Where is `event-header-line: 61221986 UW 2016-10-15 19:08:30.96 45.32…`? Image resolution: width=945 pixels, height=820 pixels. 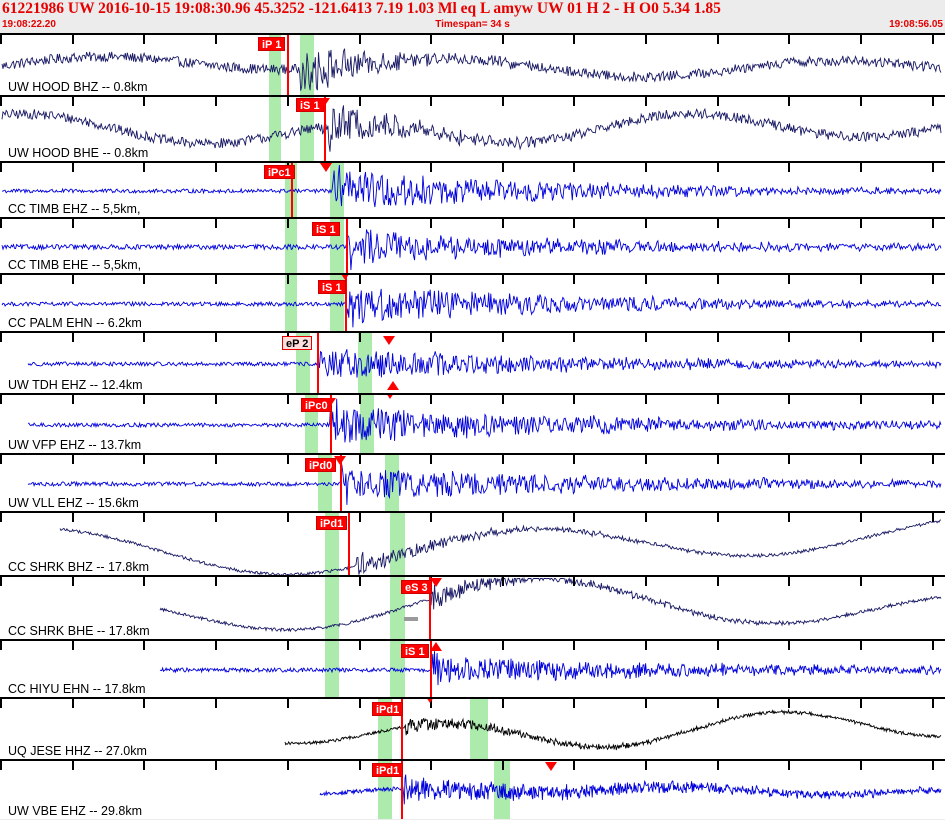
event-header-line: 61221986 UW 2016-10-15 19:08:30.96 45.32… is located at coordinates (361, 8).